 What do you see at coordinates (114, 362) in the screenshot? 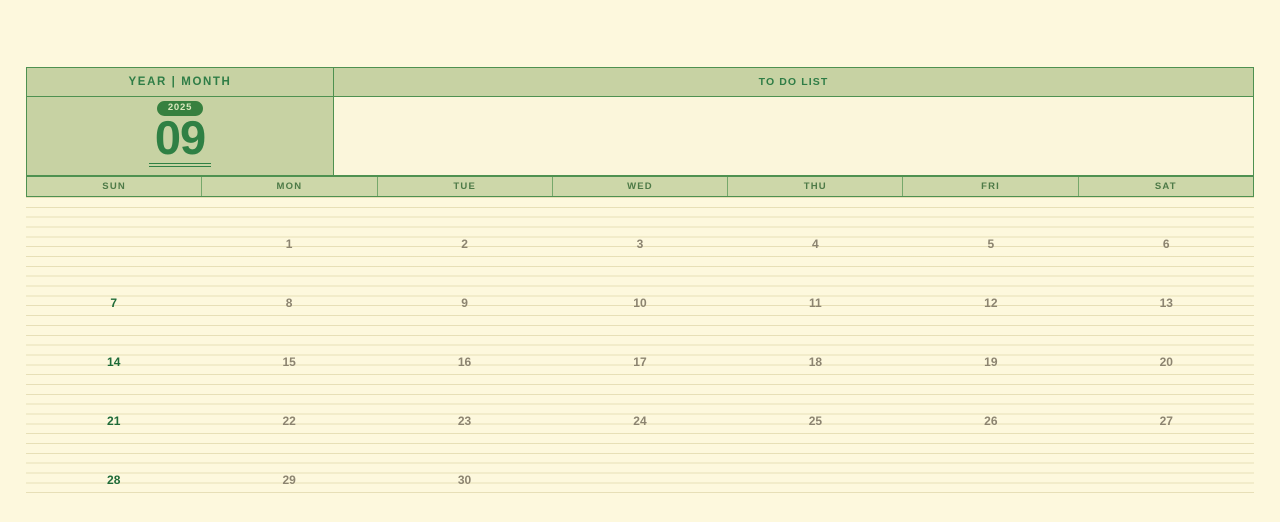
I see `day-number: 14` at bounding box center [114, 362].